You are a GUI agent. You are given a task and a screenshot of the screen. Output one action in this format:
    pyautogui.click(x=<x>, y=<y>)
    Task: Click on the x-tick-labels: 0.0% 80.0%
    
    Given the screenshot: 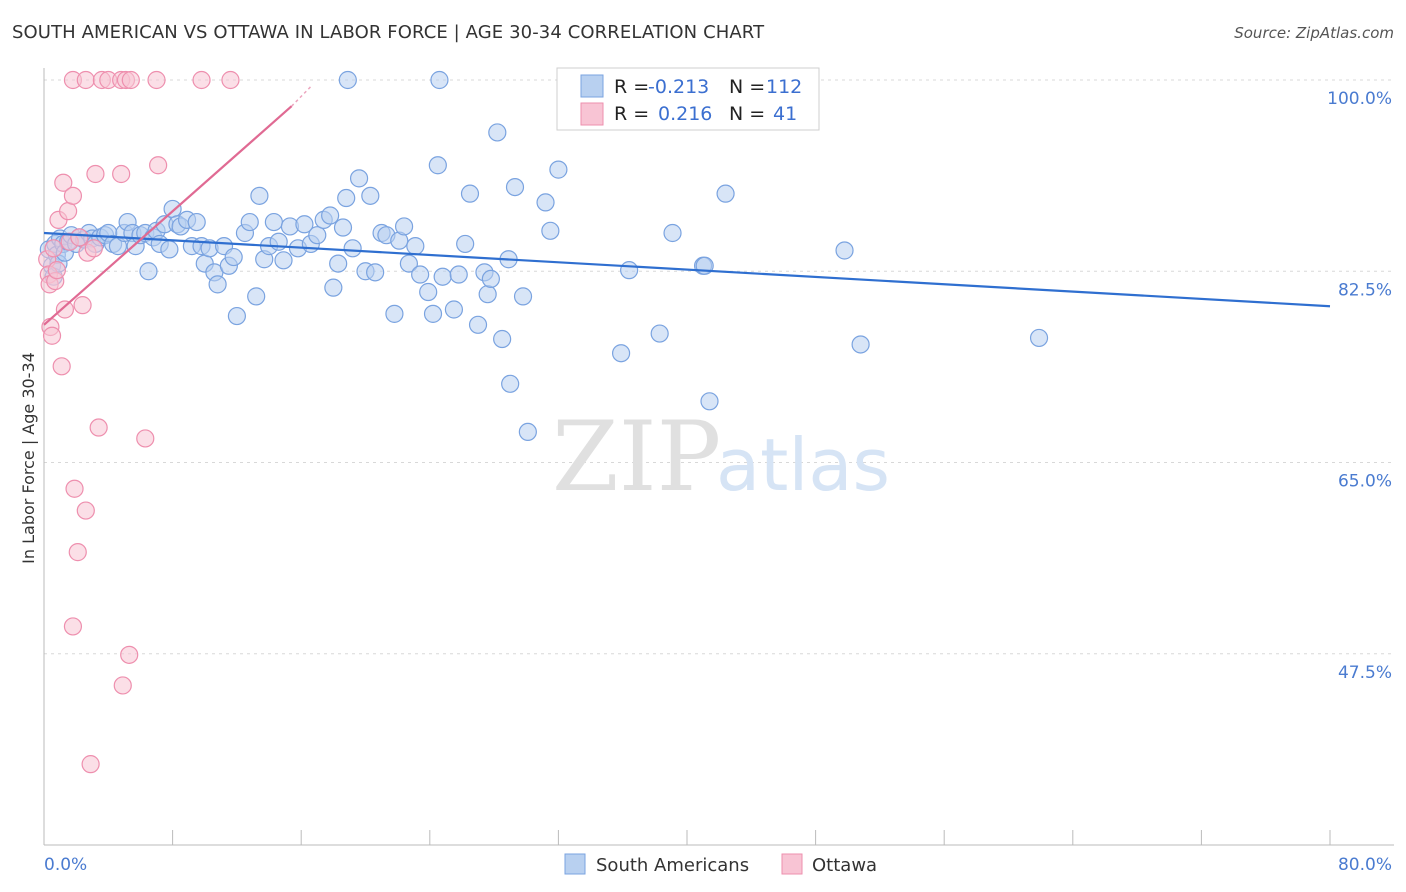 What is the action you would take?
    pyautogui.click(x=718, y=865)
    